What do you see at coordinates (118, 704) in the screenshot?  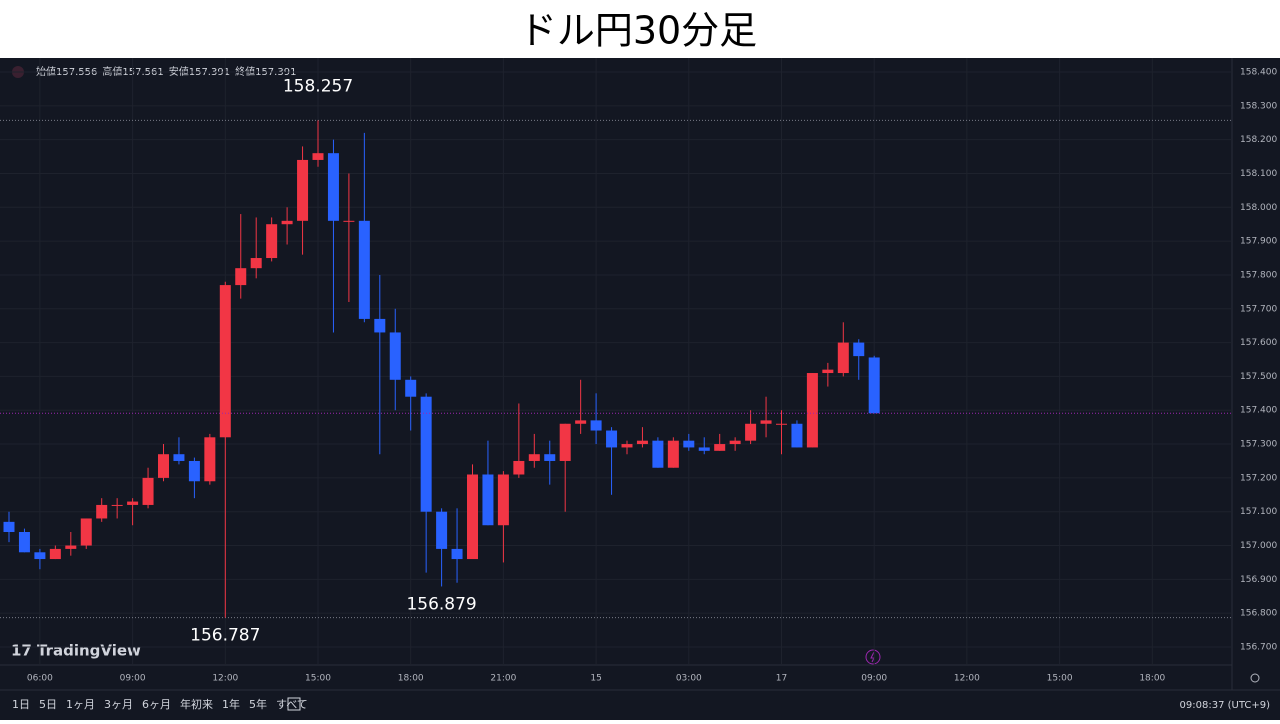 I see `range-button: 3ヶ月` at bounding box center [118, 704].